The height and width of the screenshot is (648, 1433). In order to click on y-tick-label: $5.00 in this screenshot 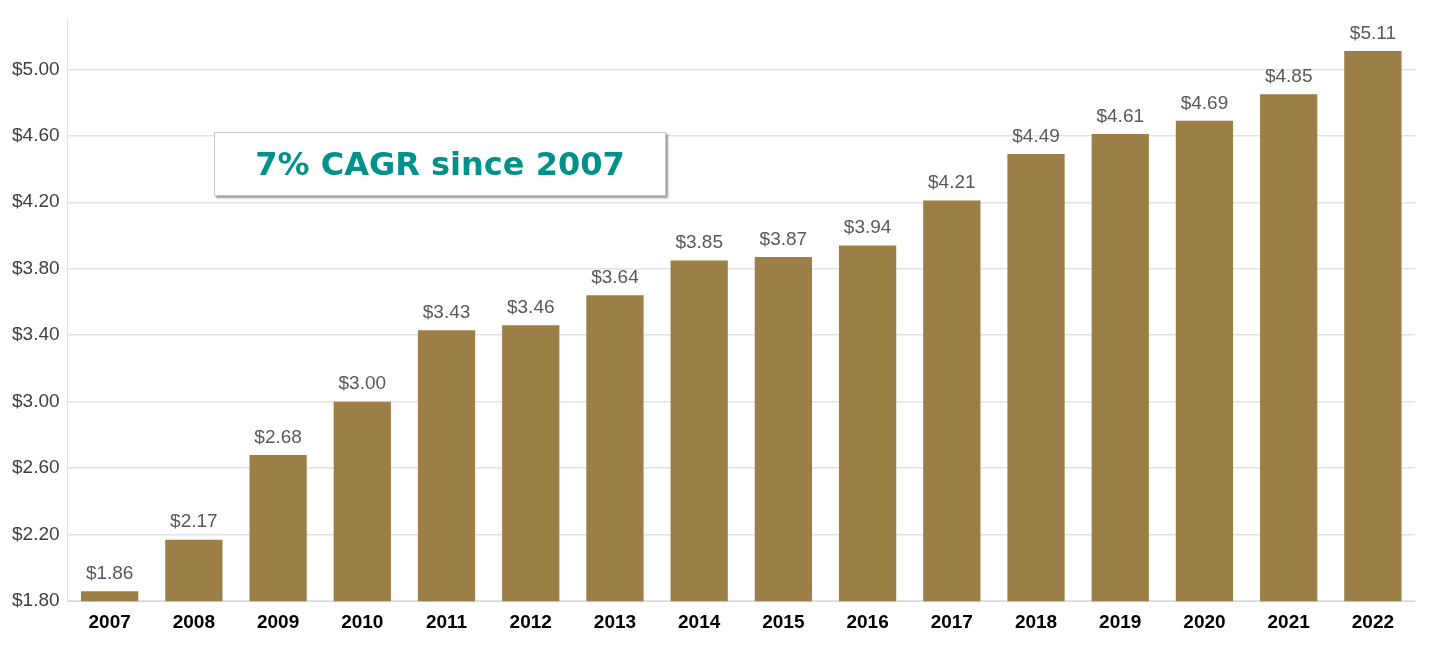, I will do `click(36, 68)`.